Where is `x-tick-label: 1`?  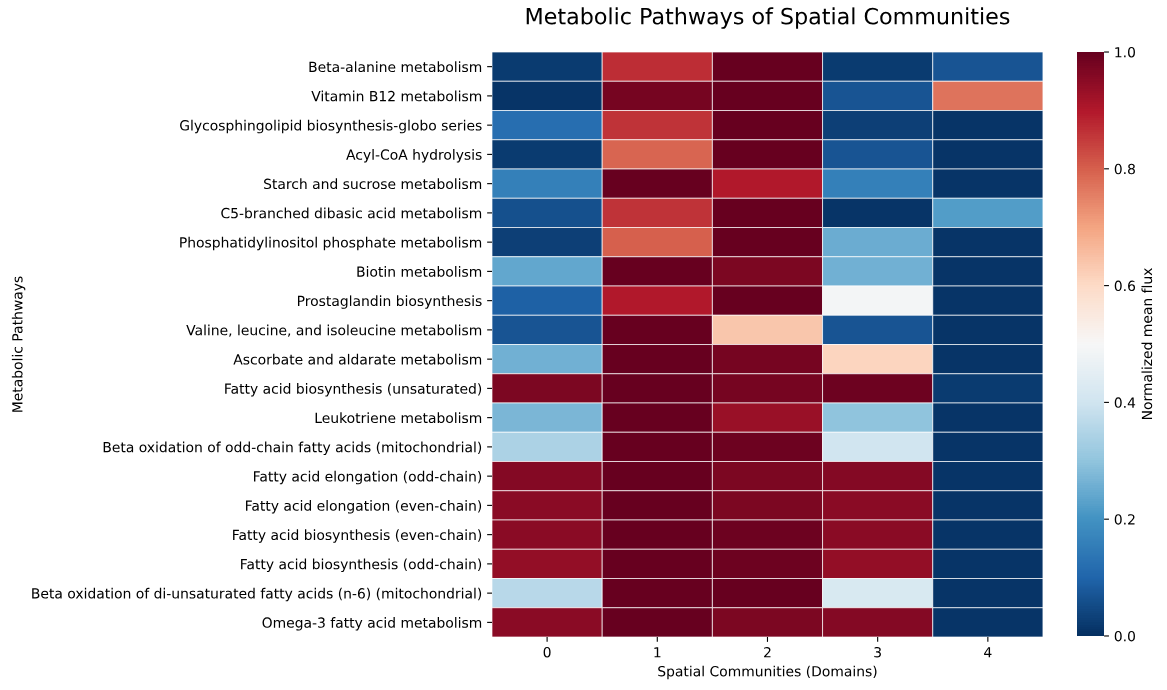
x-tick-label: 1 is located at coordinates (657, 652).